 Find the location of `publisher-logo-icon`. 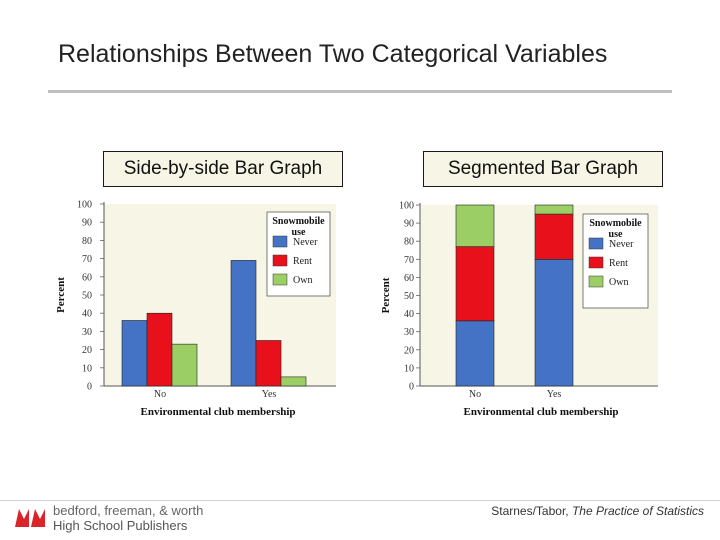

publisher-logo-icon is located at coordinates (30, 518).